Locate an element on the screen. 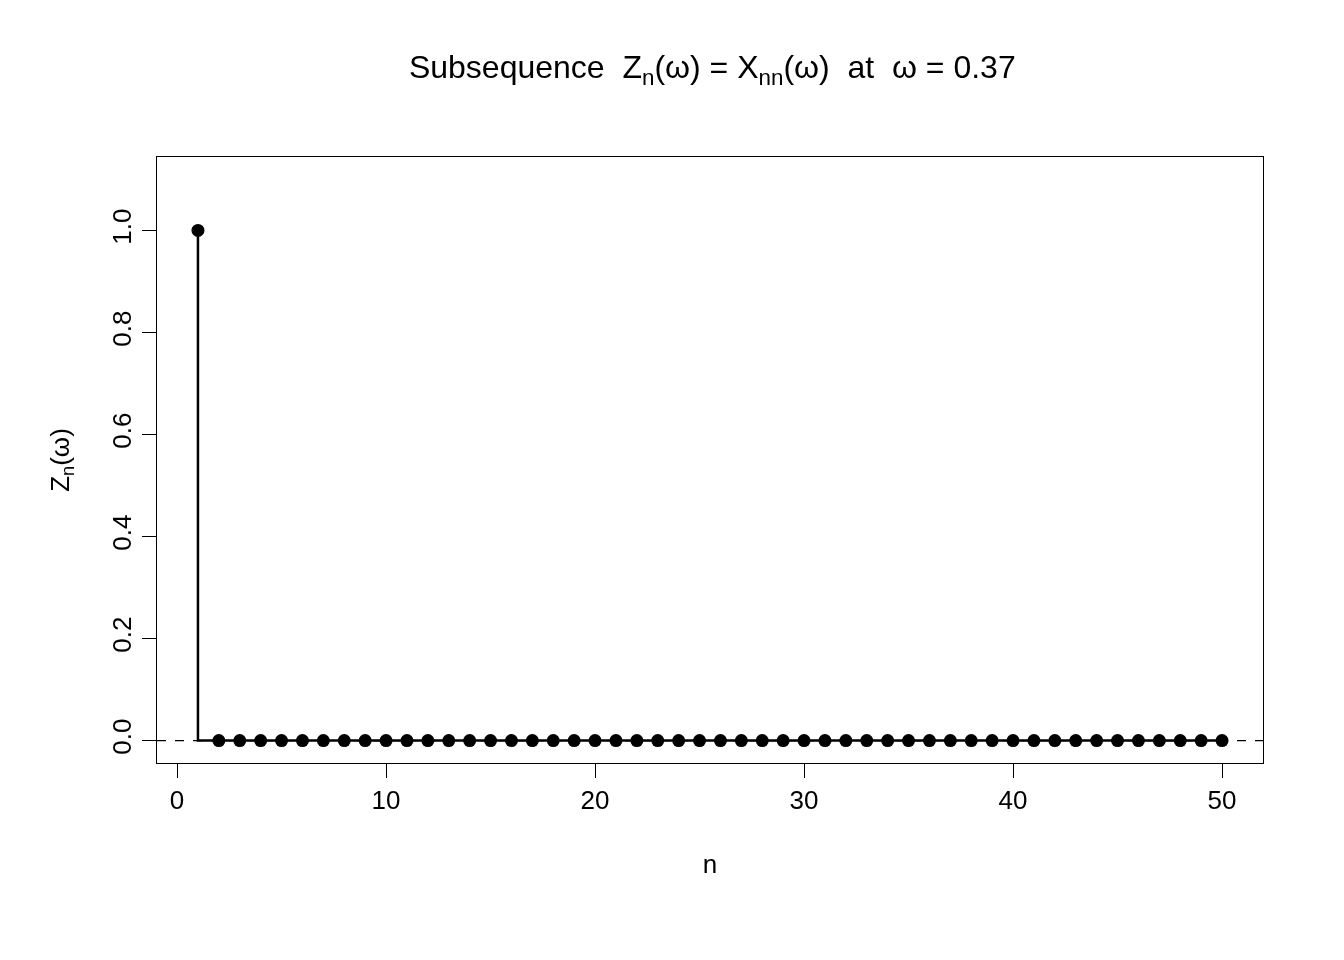 The height and width of the screenshot is (960, 1344). y-tick-label: 1.0 is located at coordinates (122, 226).